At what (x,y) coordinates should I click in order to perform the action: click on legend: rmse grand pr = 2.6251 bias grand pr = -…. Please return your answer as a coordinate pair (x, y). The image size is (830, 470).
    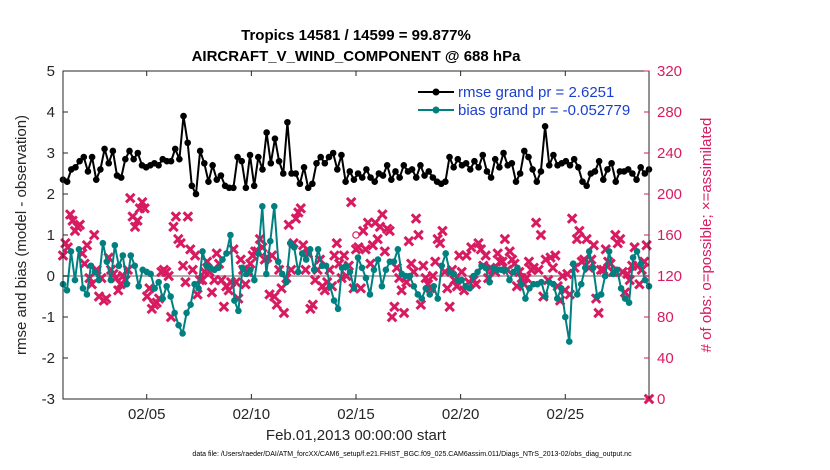
    Looking at the image, I should click on (524, 101).